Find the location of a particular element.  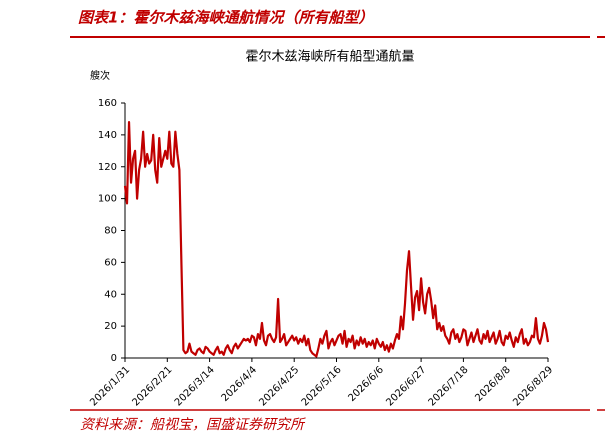

y-axis-label: 艘次 is located at coordinates (100, 75).